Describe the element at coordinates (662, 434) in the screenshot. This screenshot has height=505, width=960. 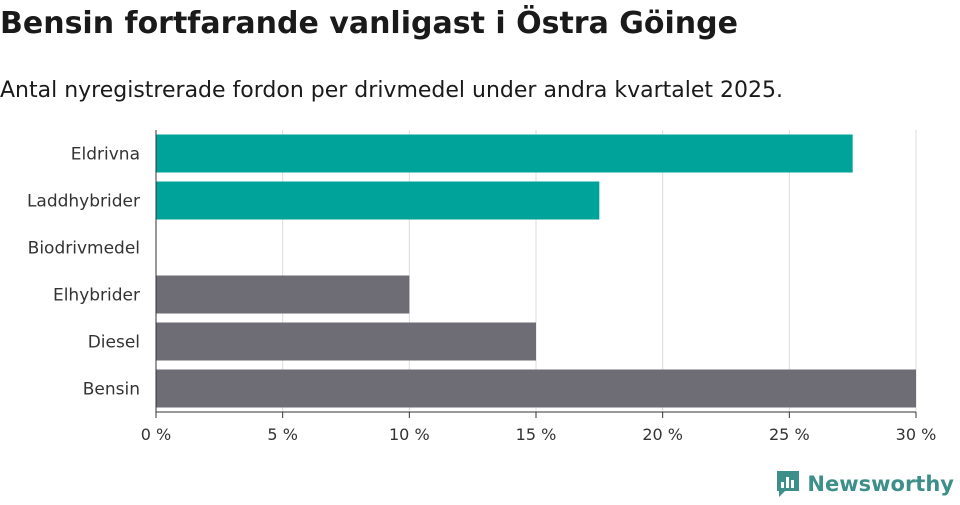
I see `x-tick-label: 20 %` at that location.